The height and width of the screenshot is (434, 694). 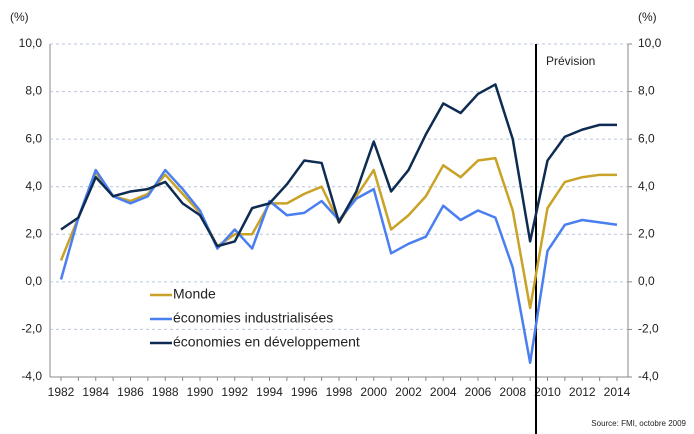 I want to click on y-tick-label: 0,0, so click(x=33, y=281).